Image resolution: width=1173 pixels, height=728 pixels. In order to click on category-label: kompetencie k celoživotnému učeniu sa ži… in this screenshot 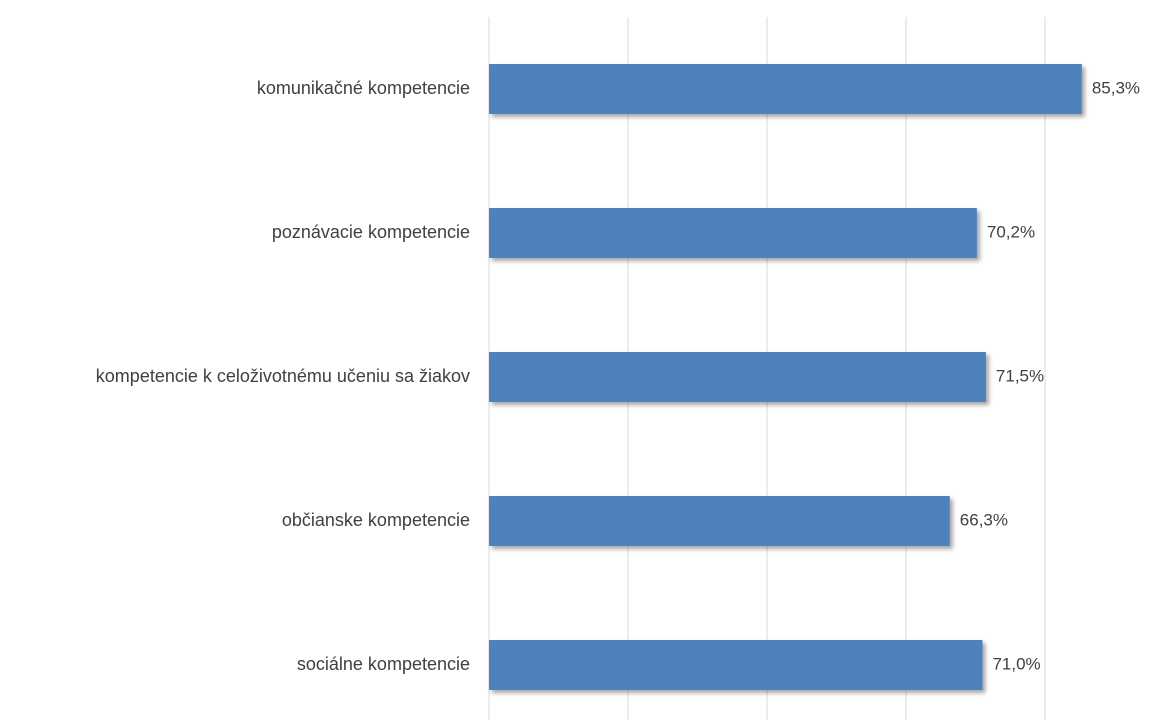, I will do `click(283, 376)`.